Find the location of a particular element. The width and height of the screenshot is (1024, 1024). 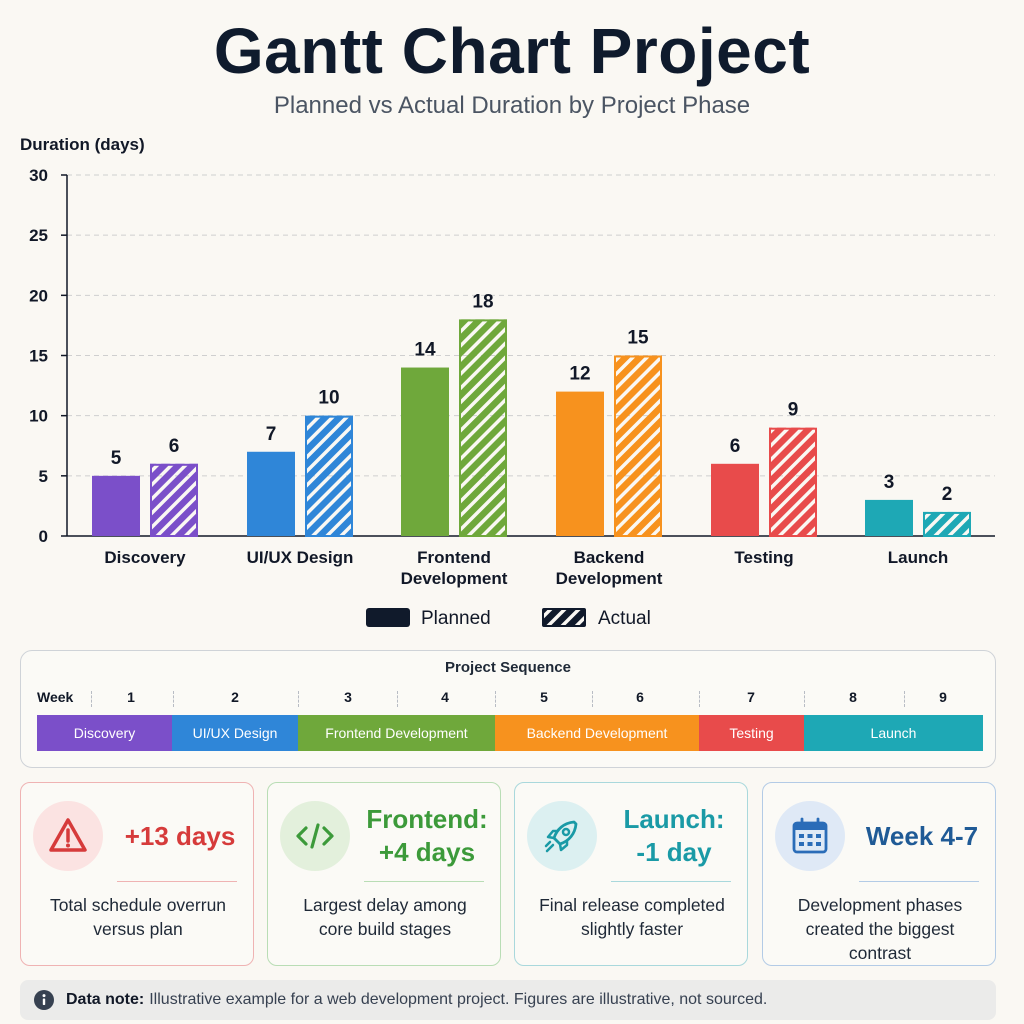

week-number: 5 is located at coordinates (544, 697).